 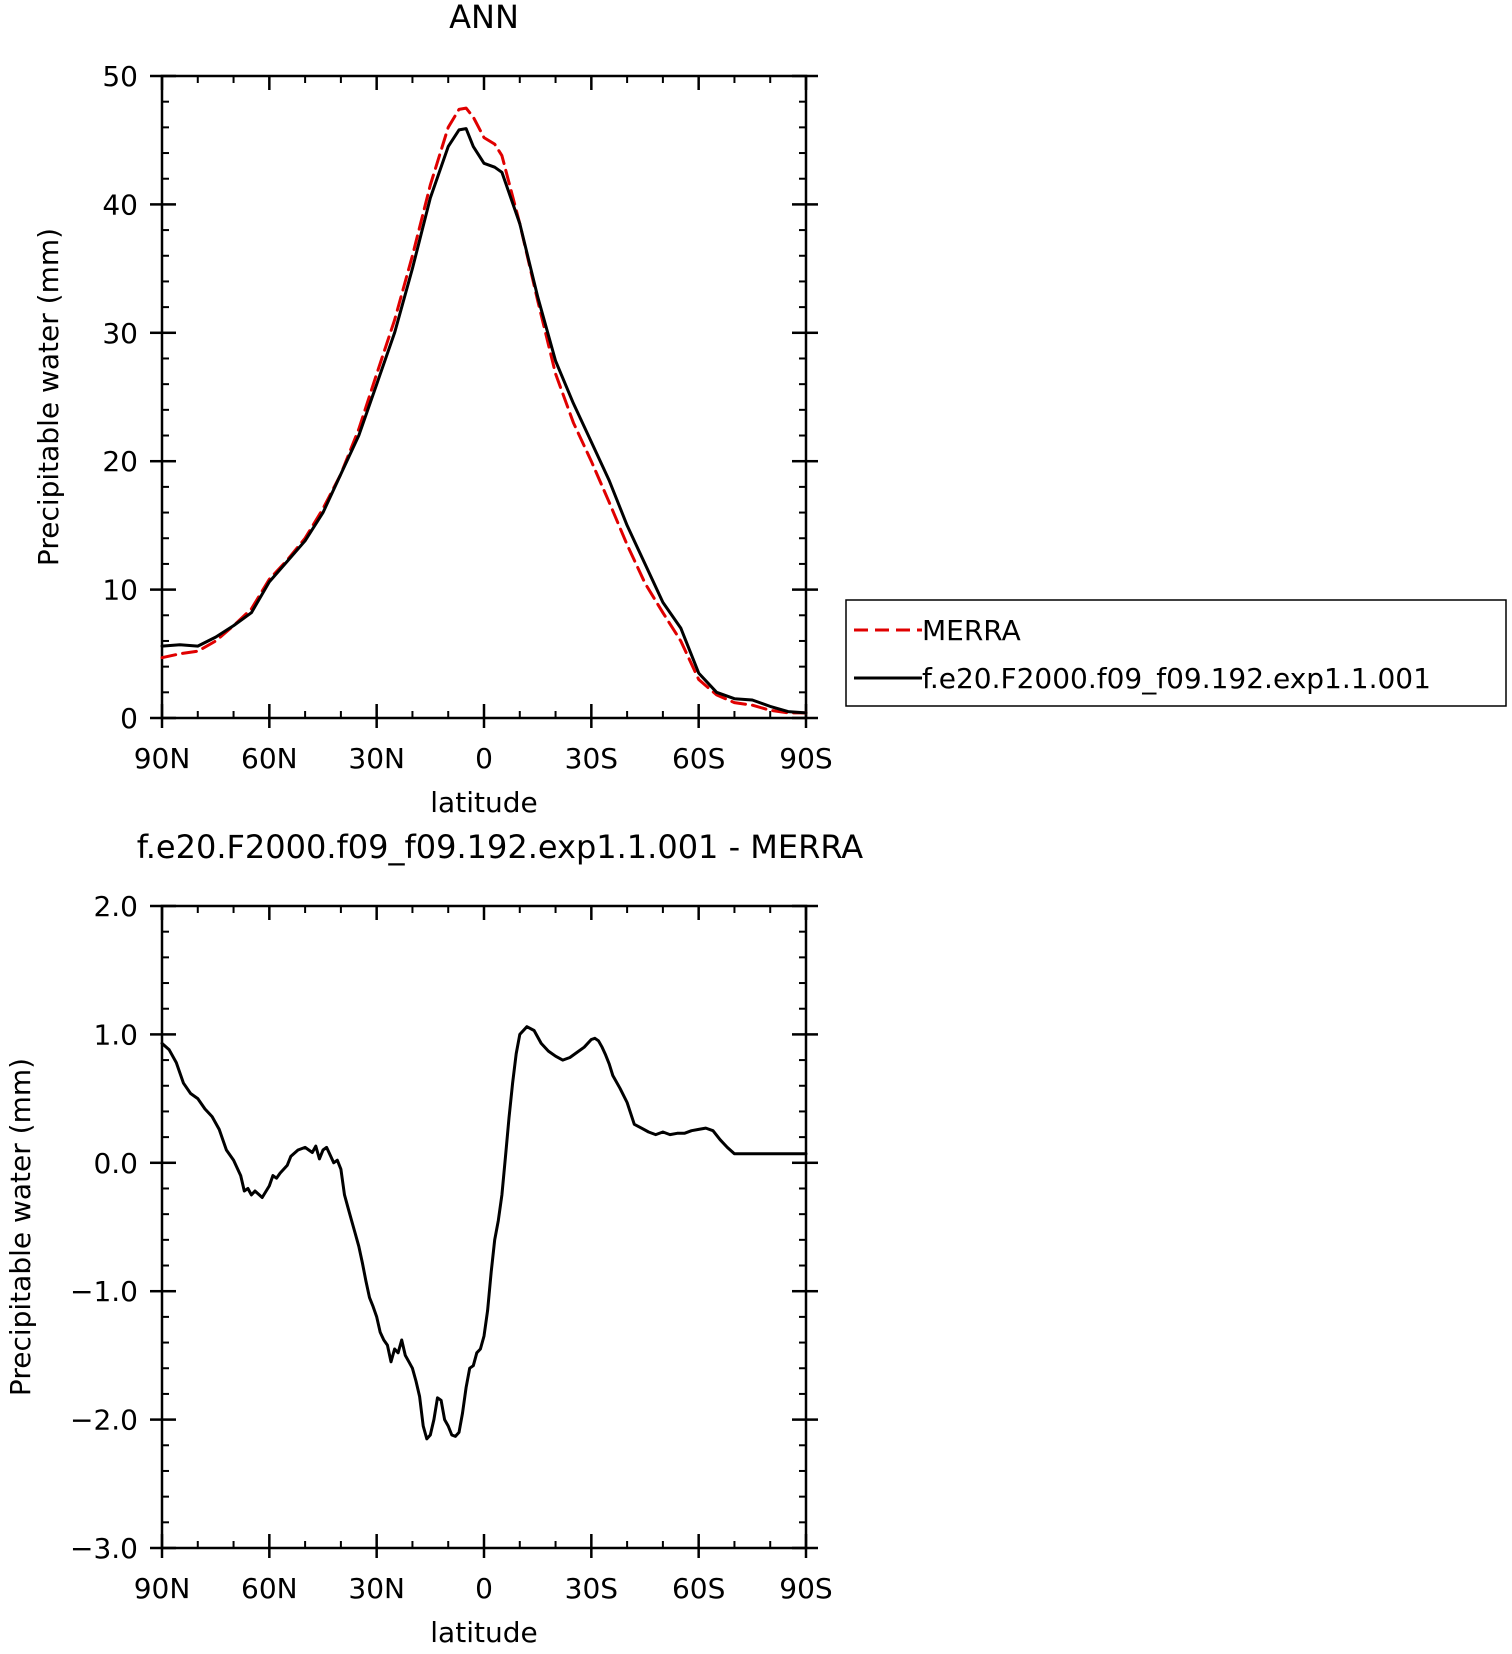 What do you see at coordinates (484, 18) in the screenshot?
I see `chart-1-title: ANN` at bounding box center [484, 18].